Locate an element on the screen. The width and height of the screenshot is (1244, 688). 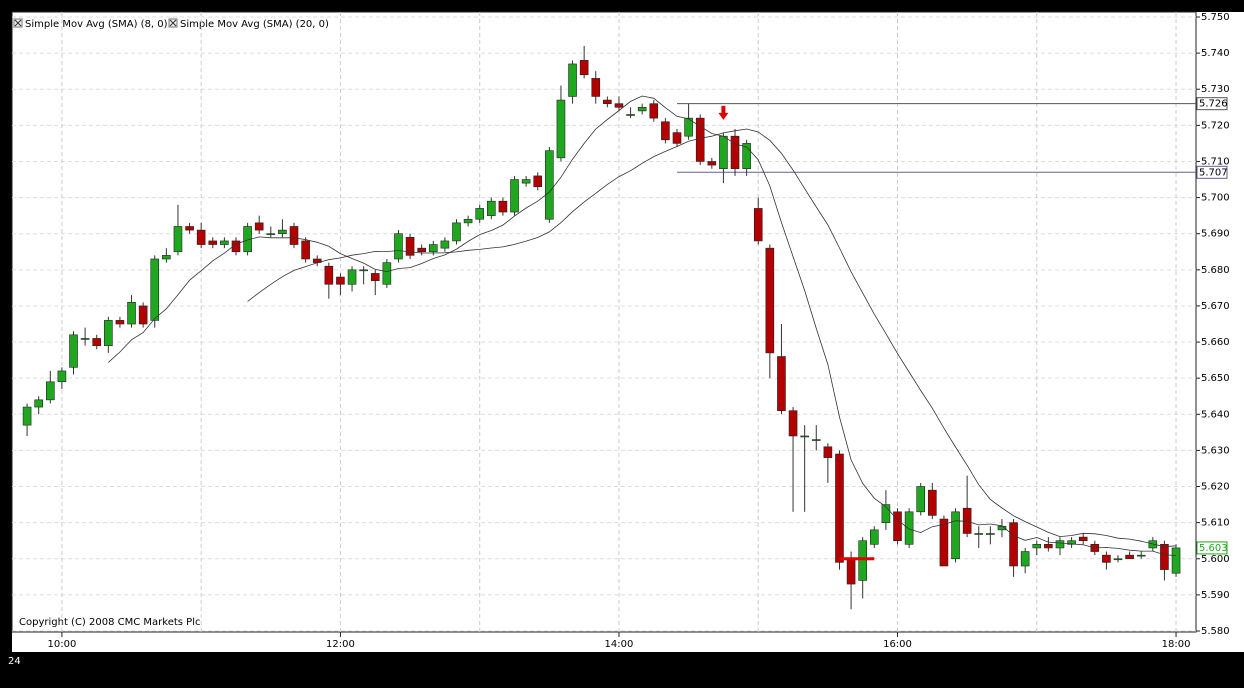
y-tick-label: 5.690 is located at coordinates (1215, 234).